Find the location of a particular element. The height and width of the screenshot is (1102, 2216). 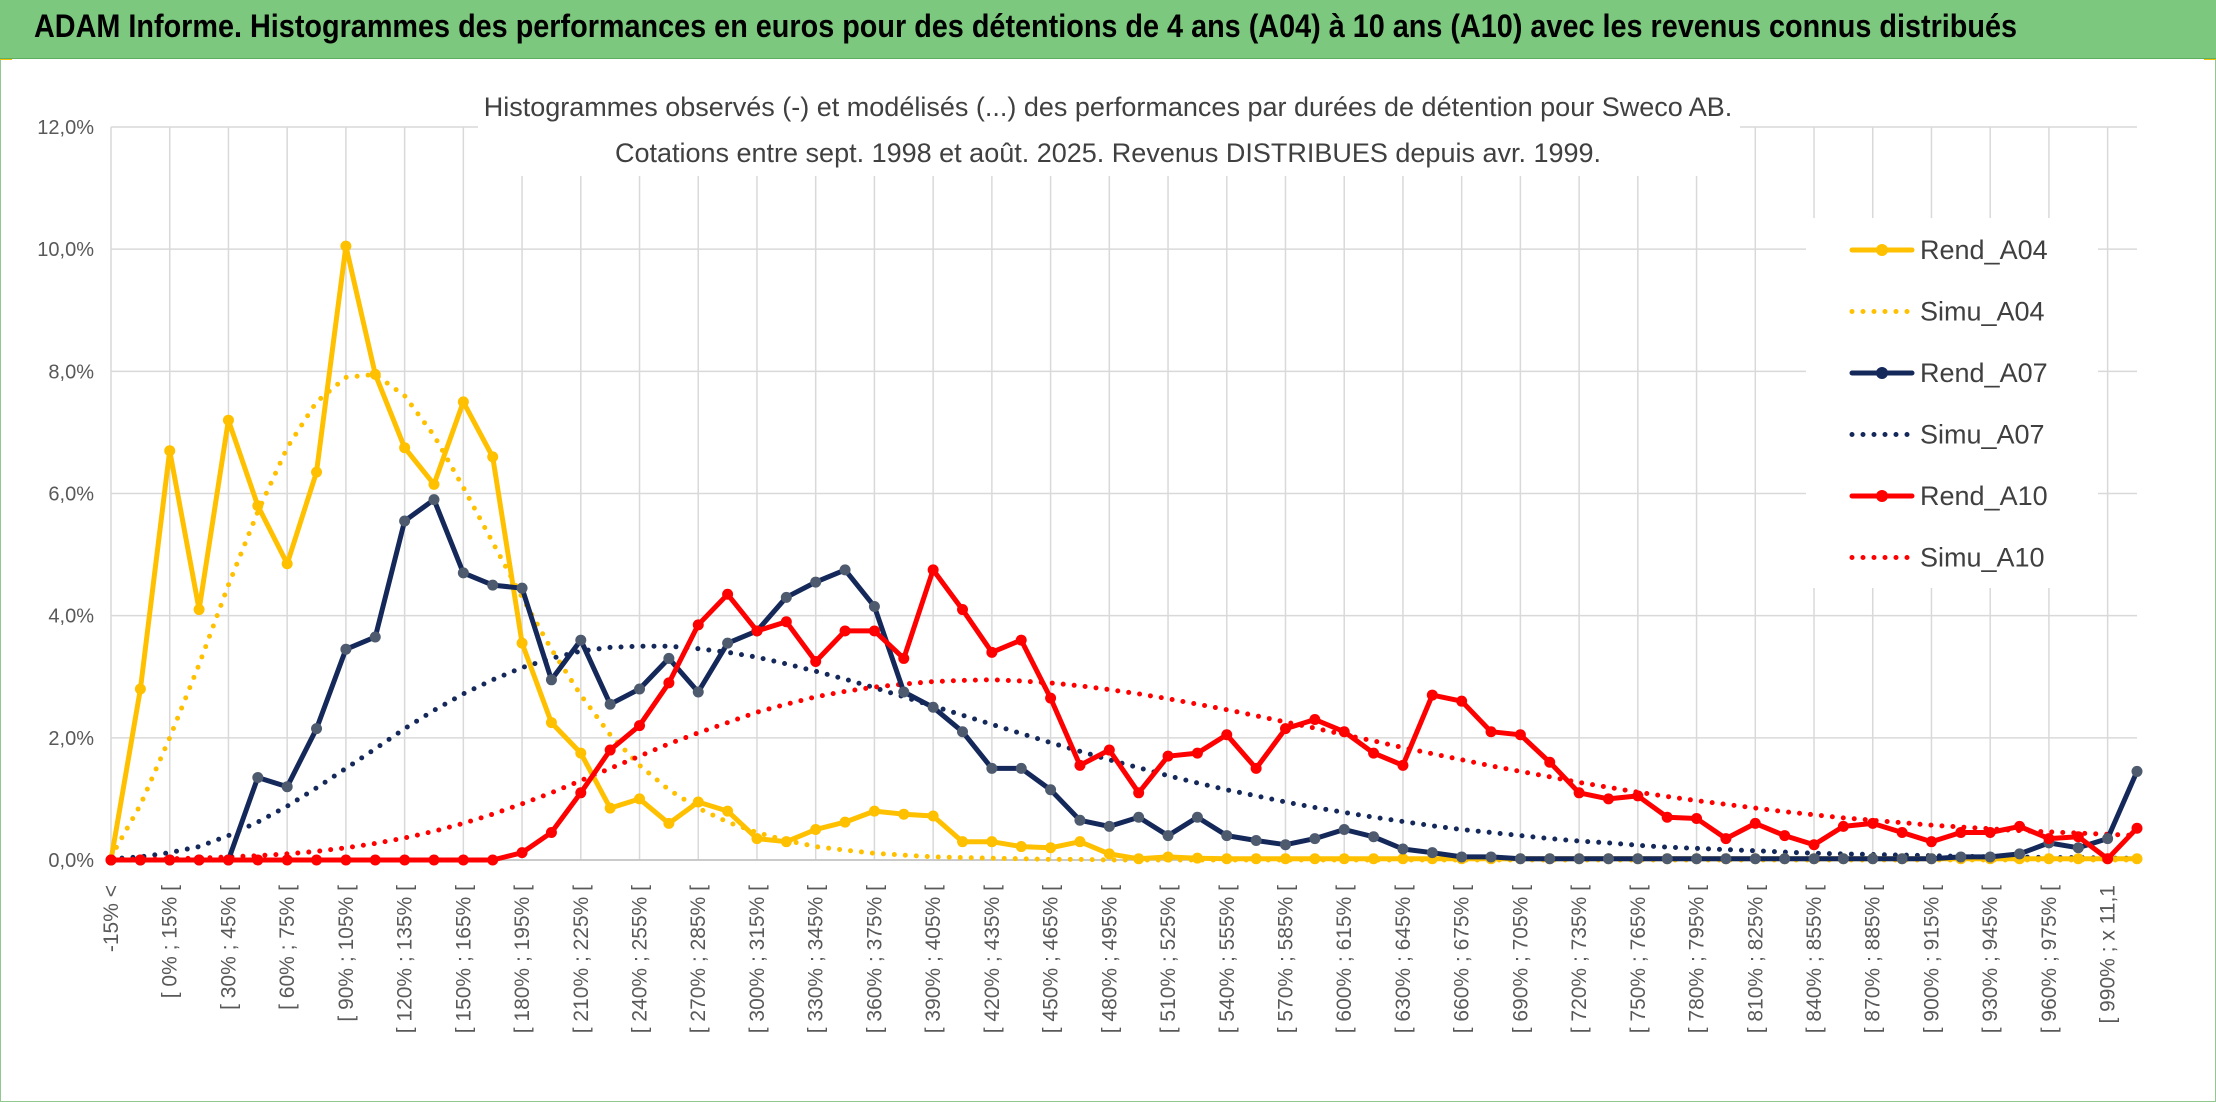

x-tick-label: [ 90% ; 105% [ is located at coordinates (346, 953).